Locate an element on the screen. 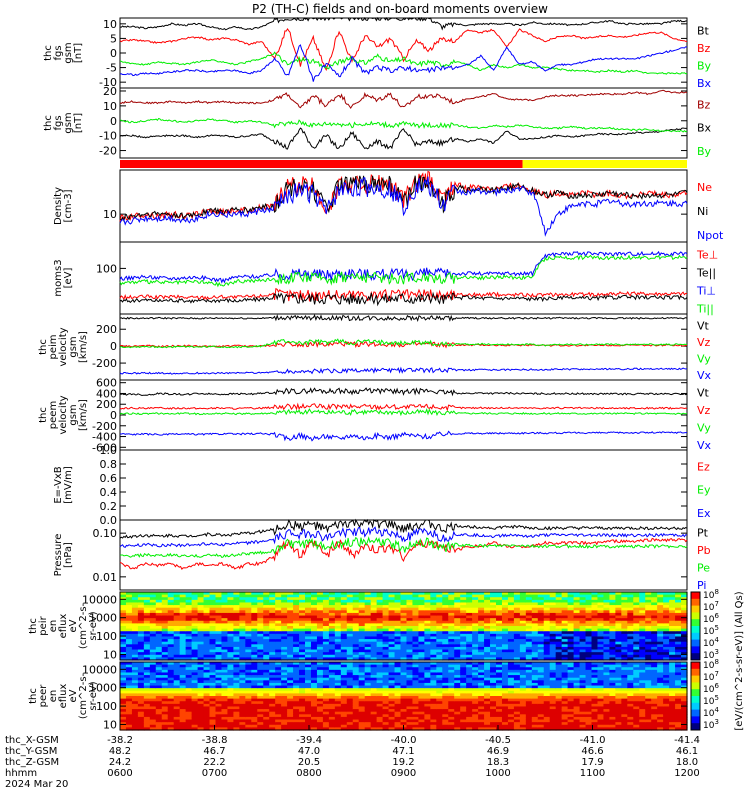  y-axis-label-line: thc is located at coordinates (43, 347).